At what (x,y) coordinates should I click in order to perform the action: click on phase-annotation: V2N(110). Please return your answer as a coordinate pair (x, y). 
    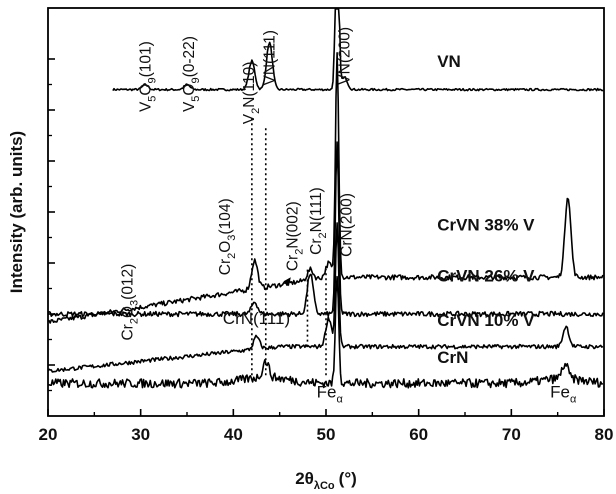
    Looking at the image, I should click on (251, 93).